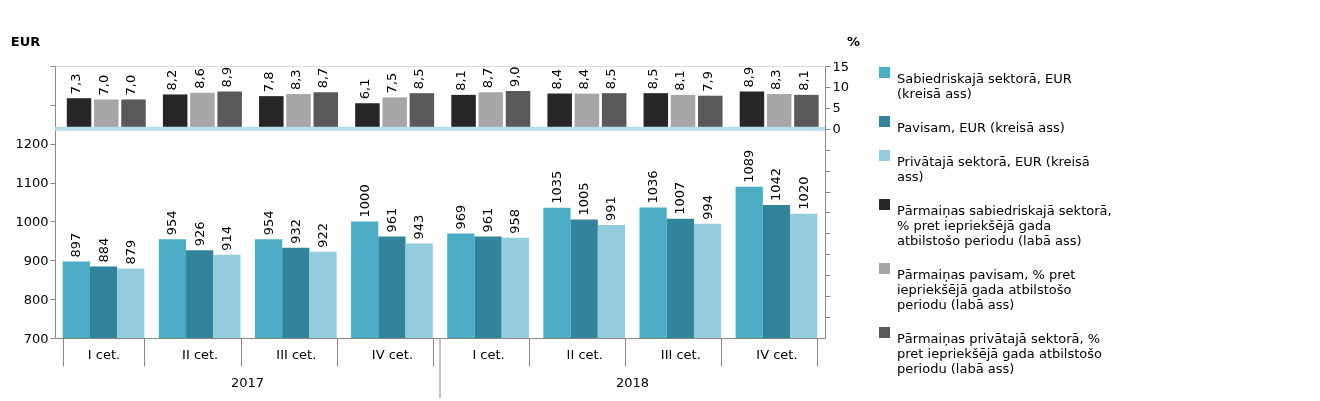 This screenshot has width=1320, height=401. I want to click on data-label: 897, so click(76, 245).